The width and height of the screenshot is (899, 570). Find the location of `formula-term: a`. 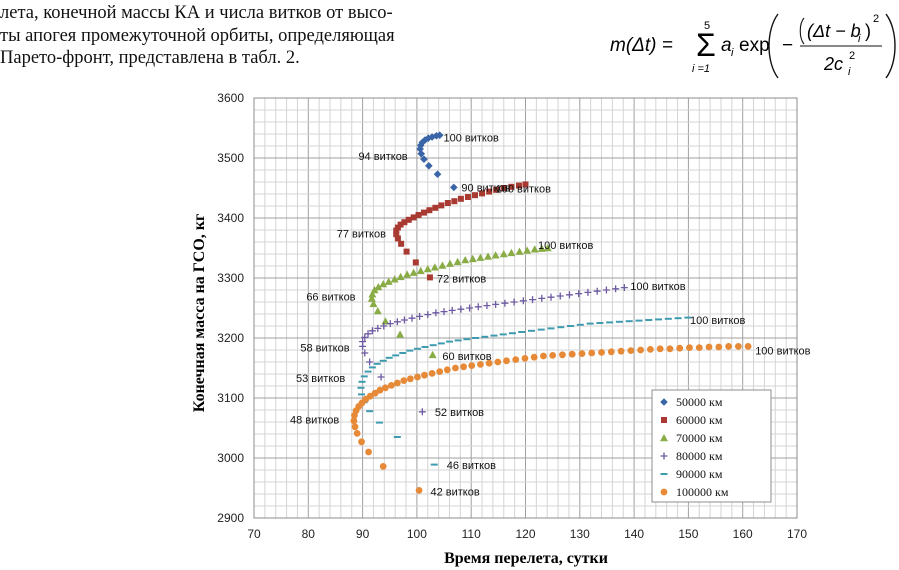

formula-term: a is located at coordinates (726, 45).